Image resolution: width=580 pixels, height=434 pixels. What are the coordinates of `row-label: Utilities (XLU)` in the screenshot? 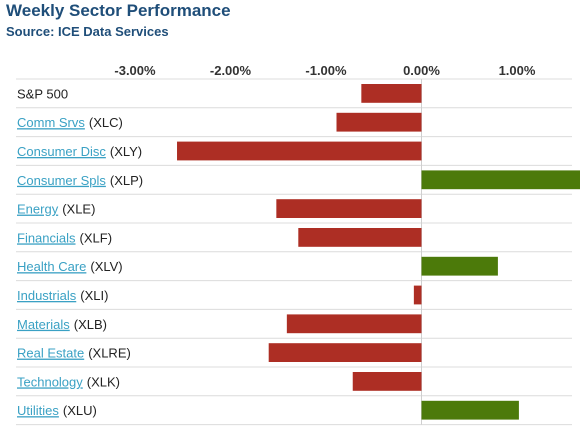 It's located at (57, 410).